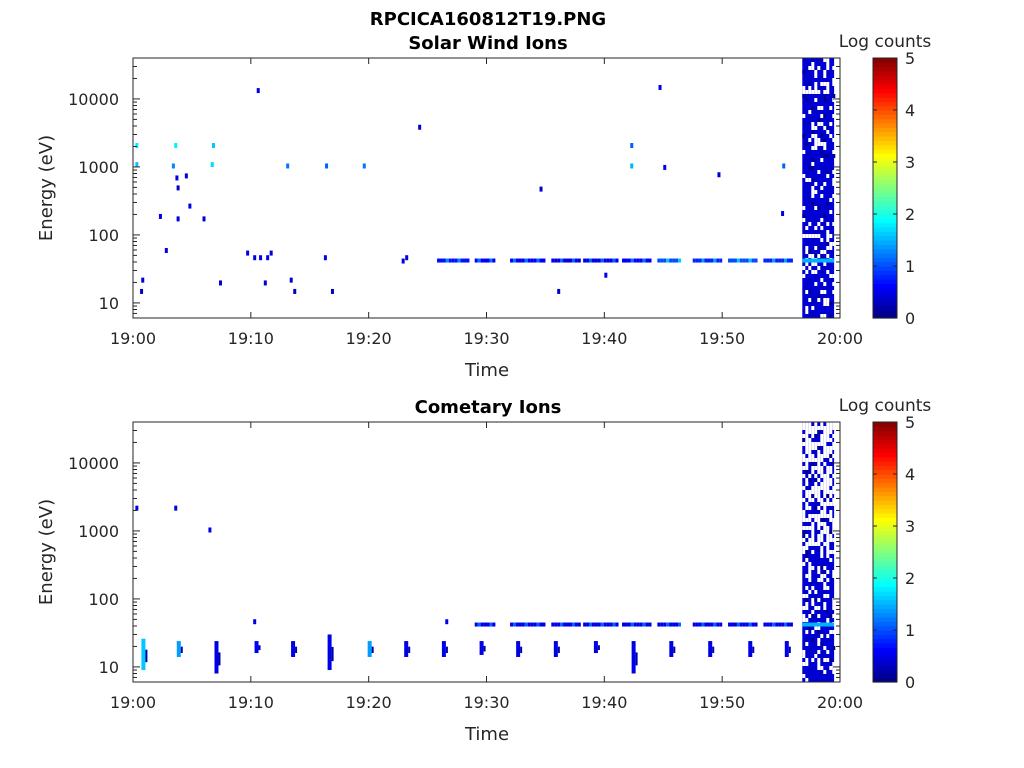  I want to click on y-axis-label: Energy (eV), so click(46, 552).